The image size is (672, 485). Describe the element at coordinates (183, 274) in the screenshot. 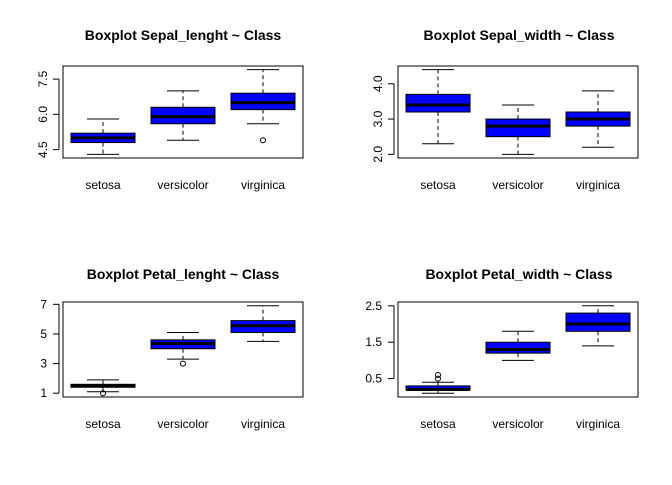

I see `panel-title: Boxplot Petal_lenght ~ Class` at that location.